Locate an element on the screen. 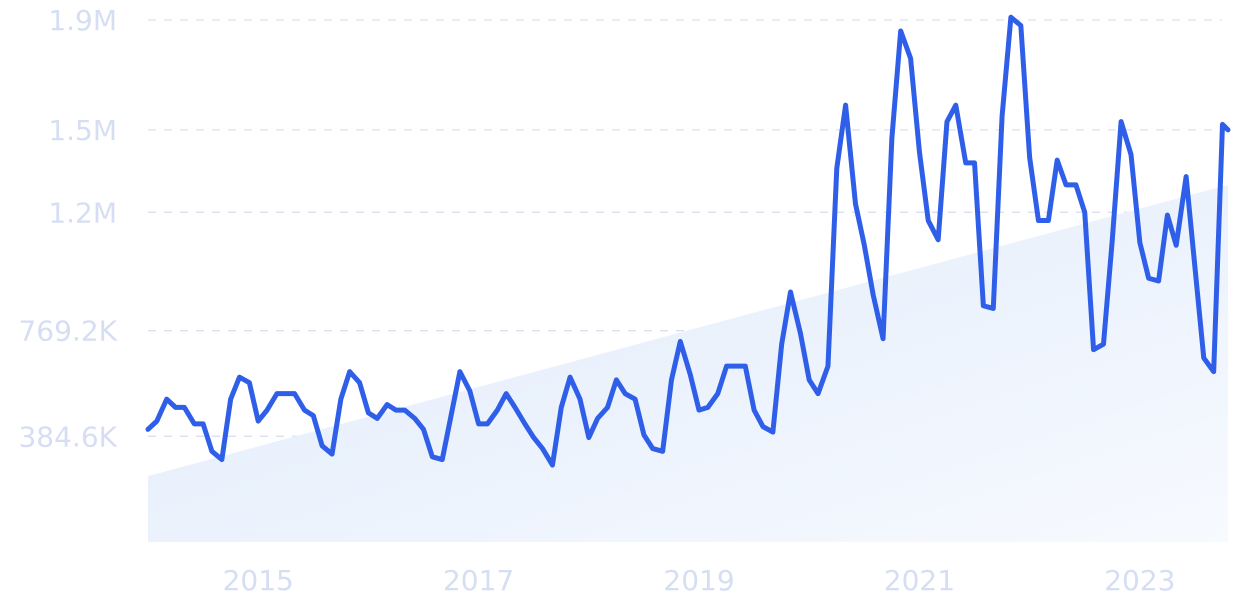 The height and width of the screenshot is (616, 1234). y-tick-label-769-2k: 769.2K is located at coordinates (67, 331).